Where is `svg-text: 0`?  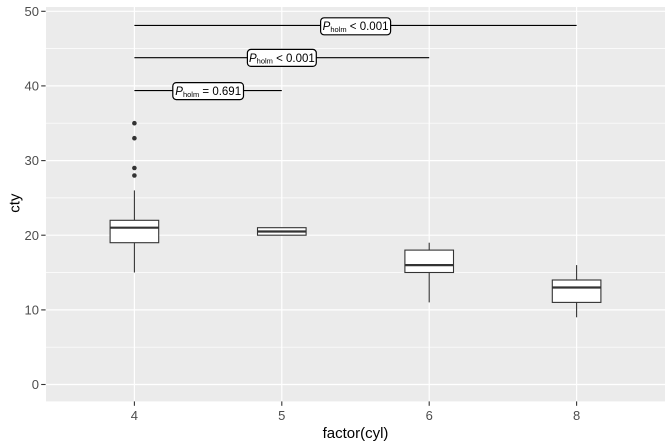
svg-text: 0 is located at coordinates (35, 384).